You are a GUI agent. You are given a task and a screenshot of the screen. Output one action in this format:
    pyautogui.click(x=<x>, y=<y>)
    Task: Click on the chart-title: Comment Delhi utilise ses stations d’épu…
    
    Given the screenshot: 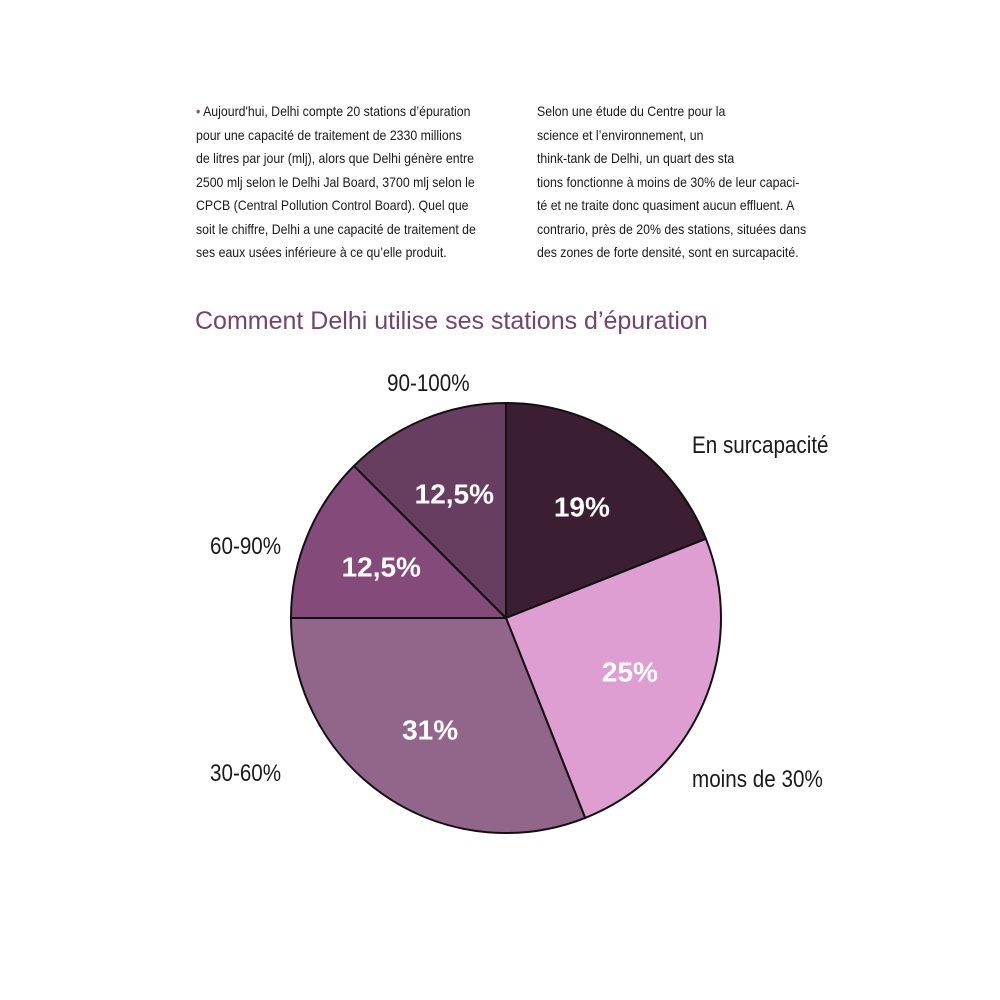 What is the action you would take?
    pyautogui.click(x=451, y=321)
    